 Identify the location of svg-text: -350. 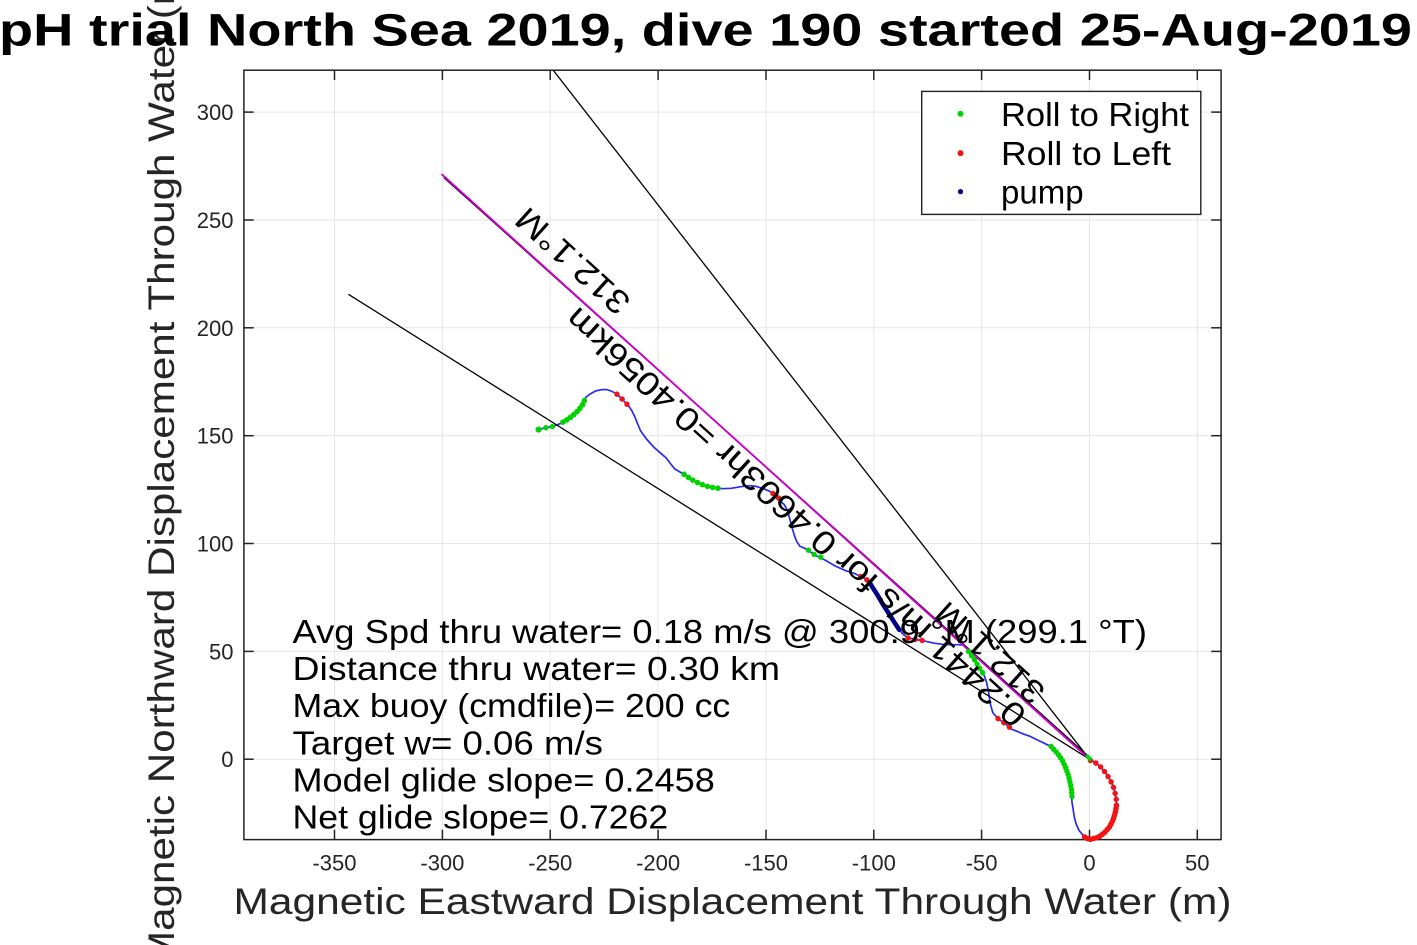
(334, 863).